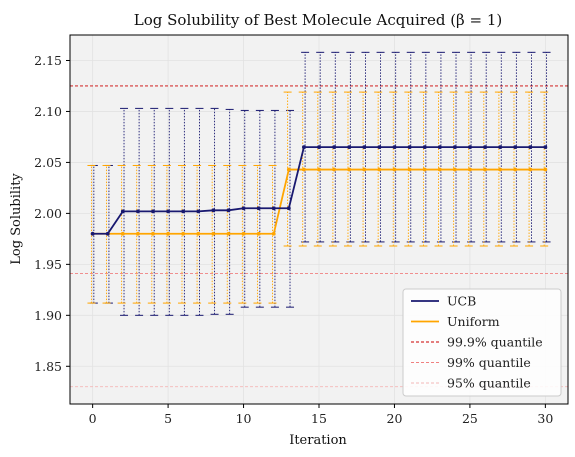 The image size is (575, 457). What do you see at coordinates (48, 162) in the screenshot?
I see `y-tick-label: 2.05` at bounding box center [48, 162].